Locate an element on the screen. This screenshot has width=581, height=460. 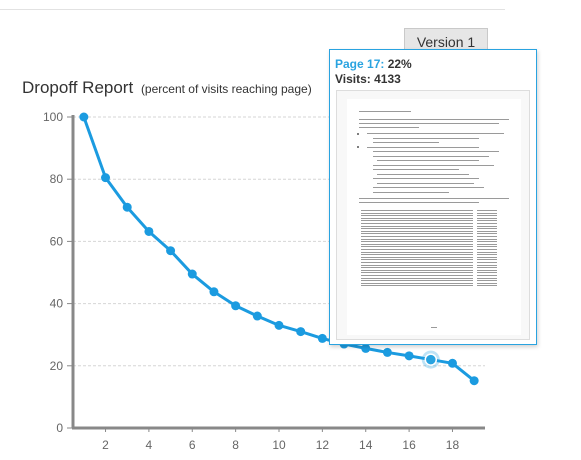
report-title-text: Dropoff Report is located at coordinates (78, 87).